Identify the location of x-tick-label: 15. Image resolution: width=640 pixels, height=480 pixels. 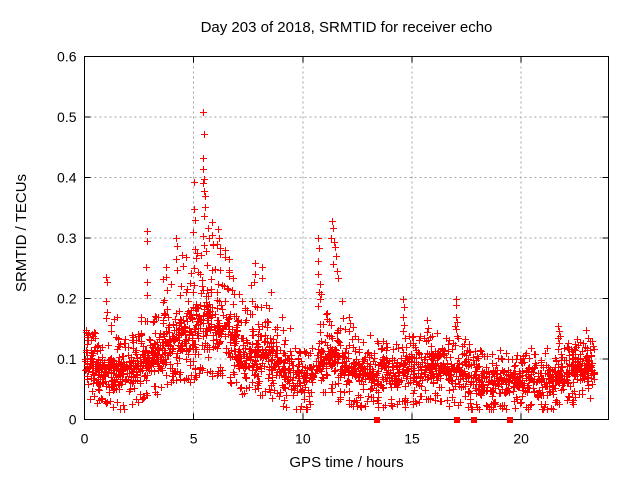
(412, 439).